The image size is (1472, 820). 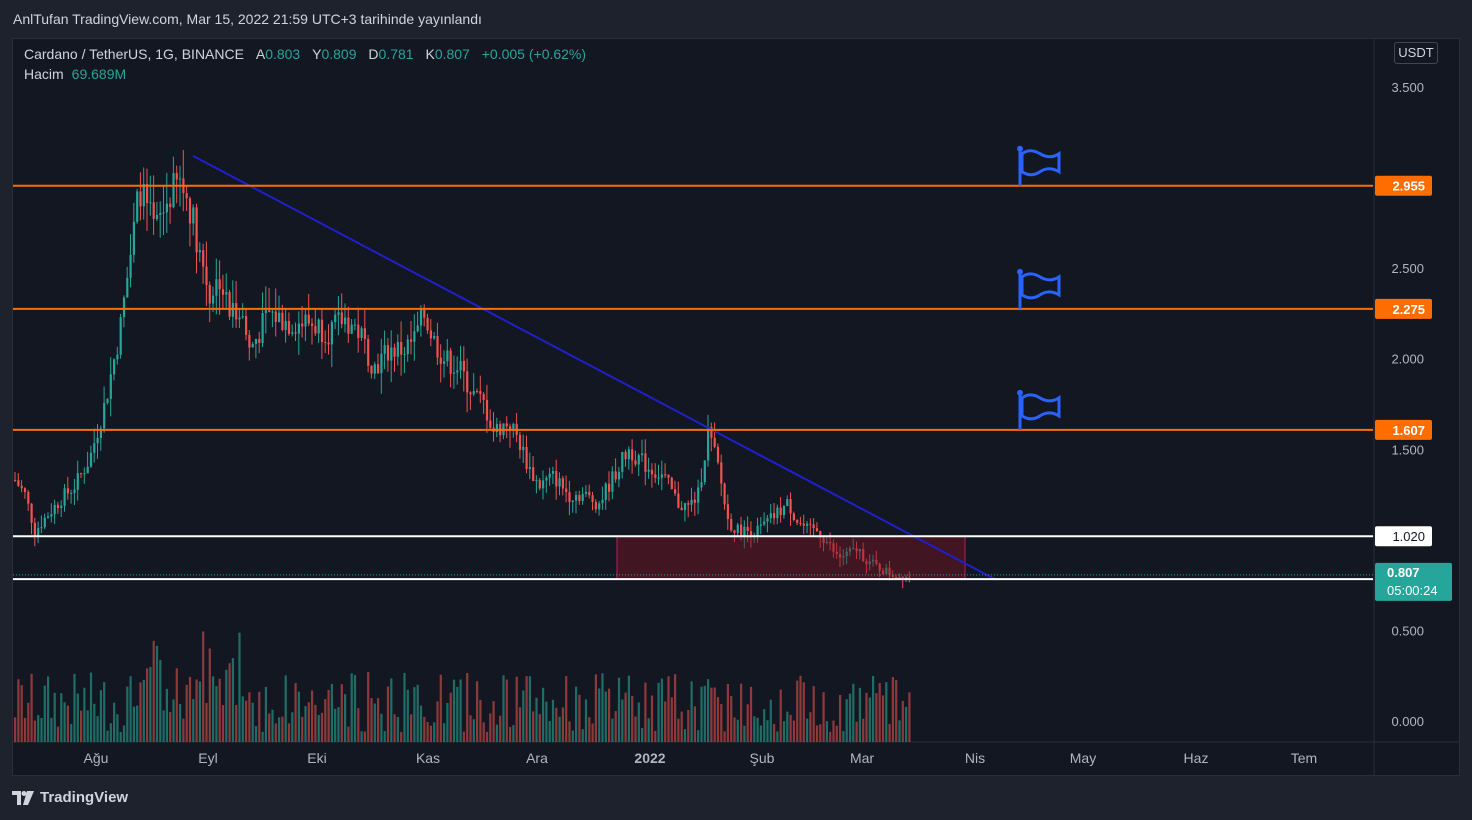 I want to click on support-zone-rect, so click(x=791, y=557).